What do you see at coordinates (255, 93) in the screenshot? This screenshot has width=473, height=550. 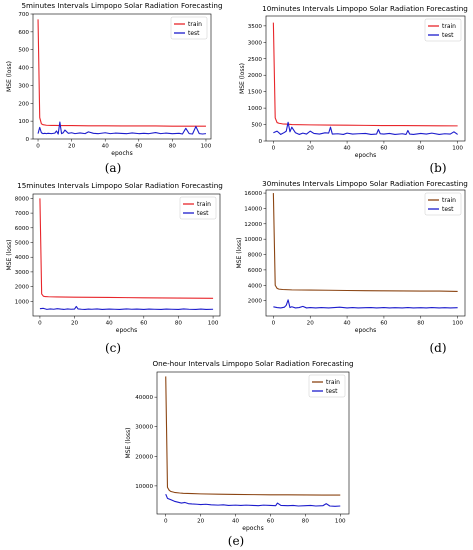 I see `y-tick-label: 1500` at bounding box center [255, 93].